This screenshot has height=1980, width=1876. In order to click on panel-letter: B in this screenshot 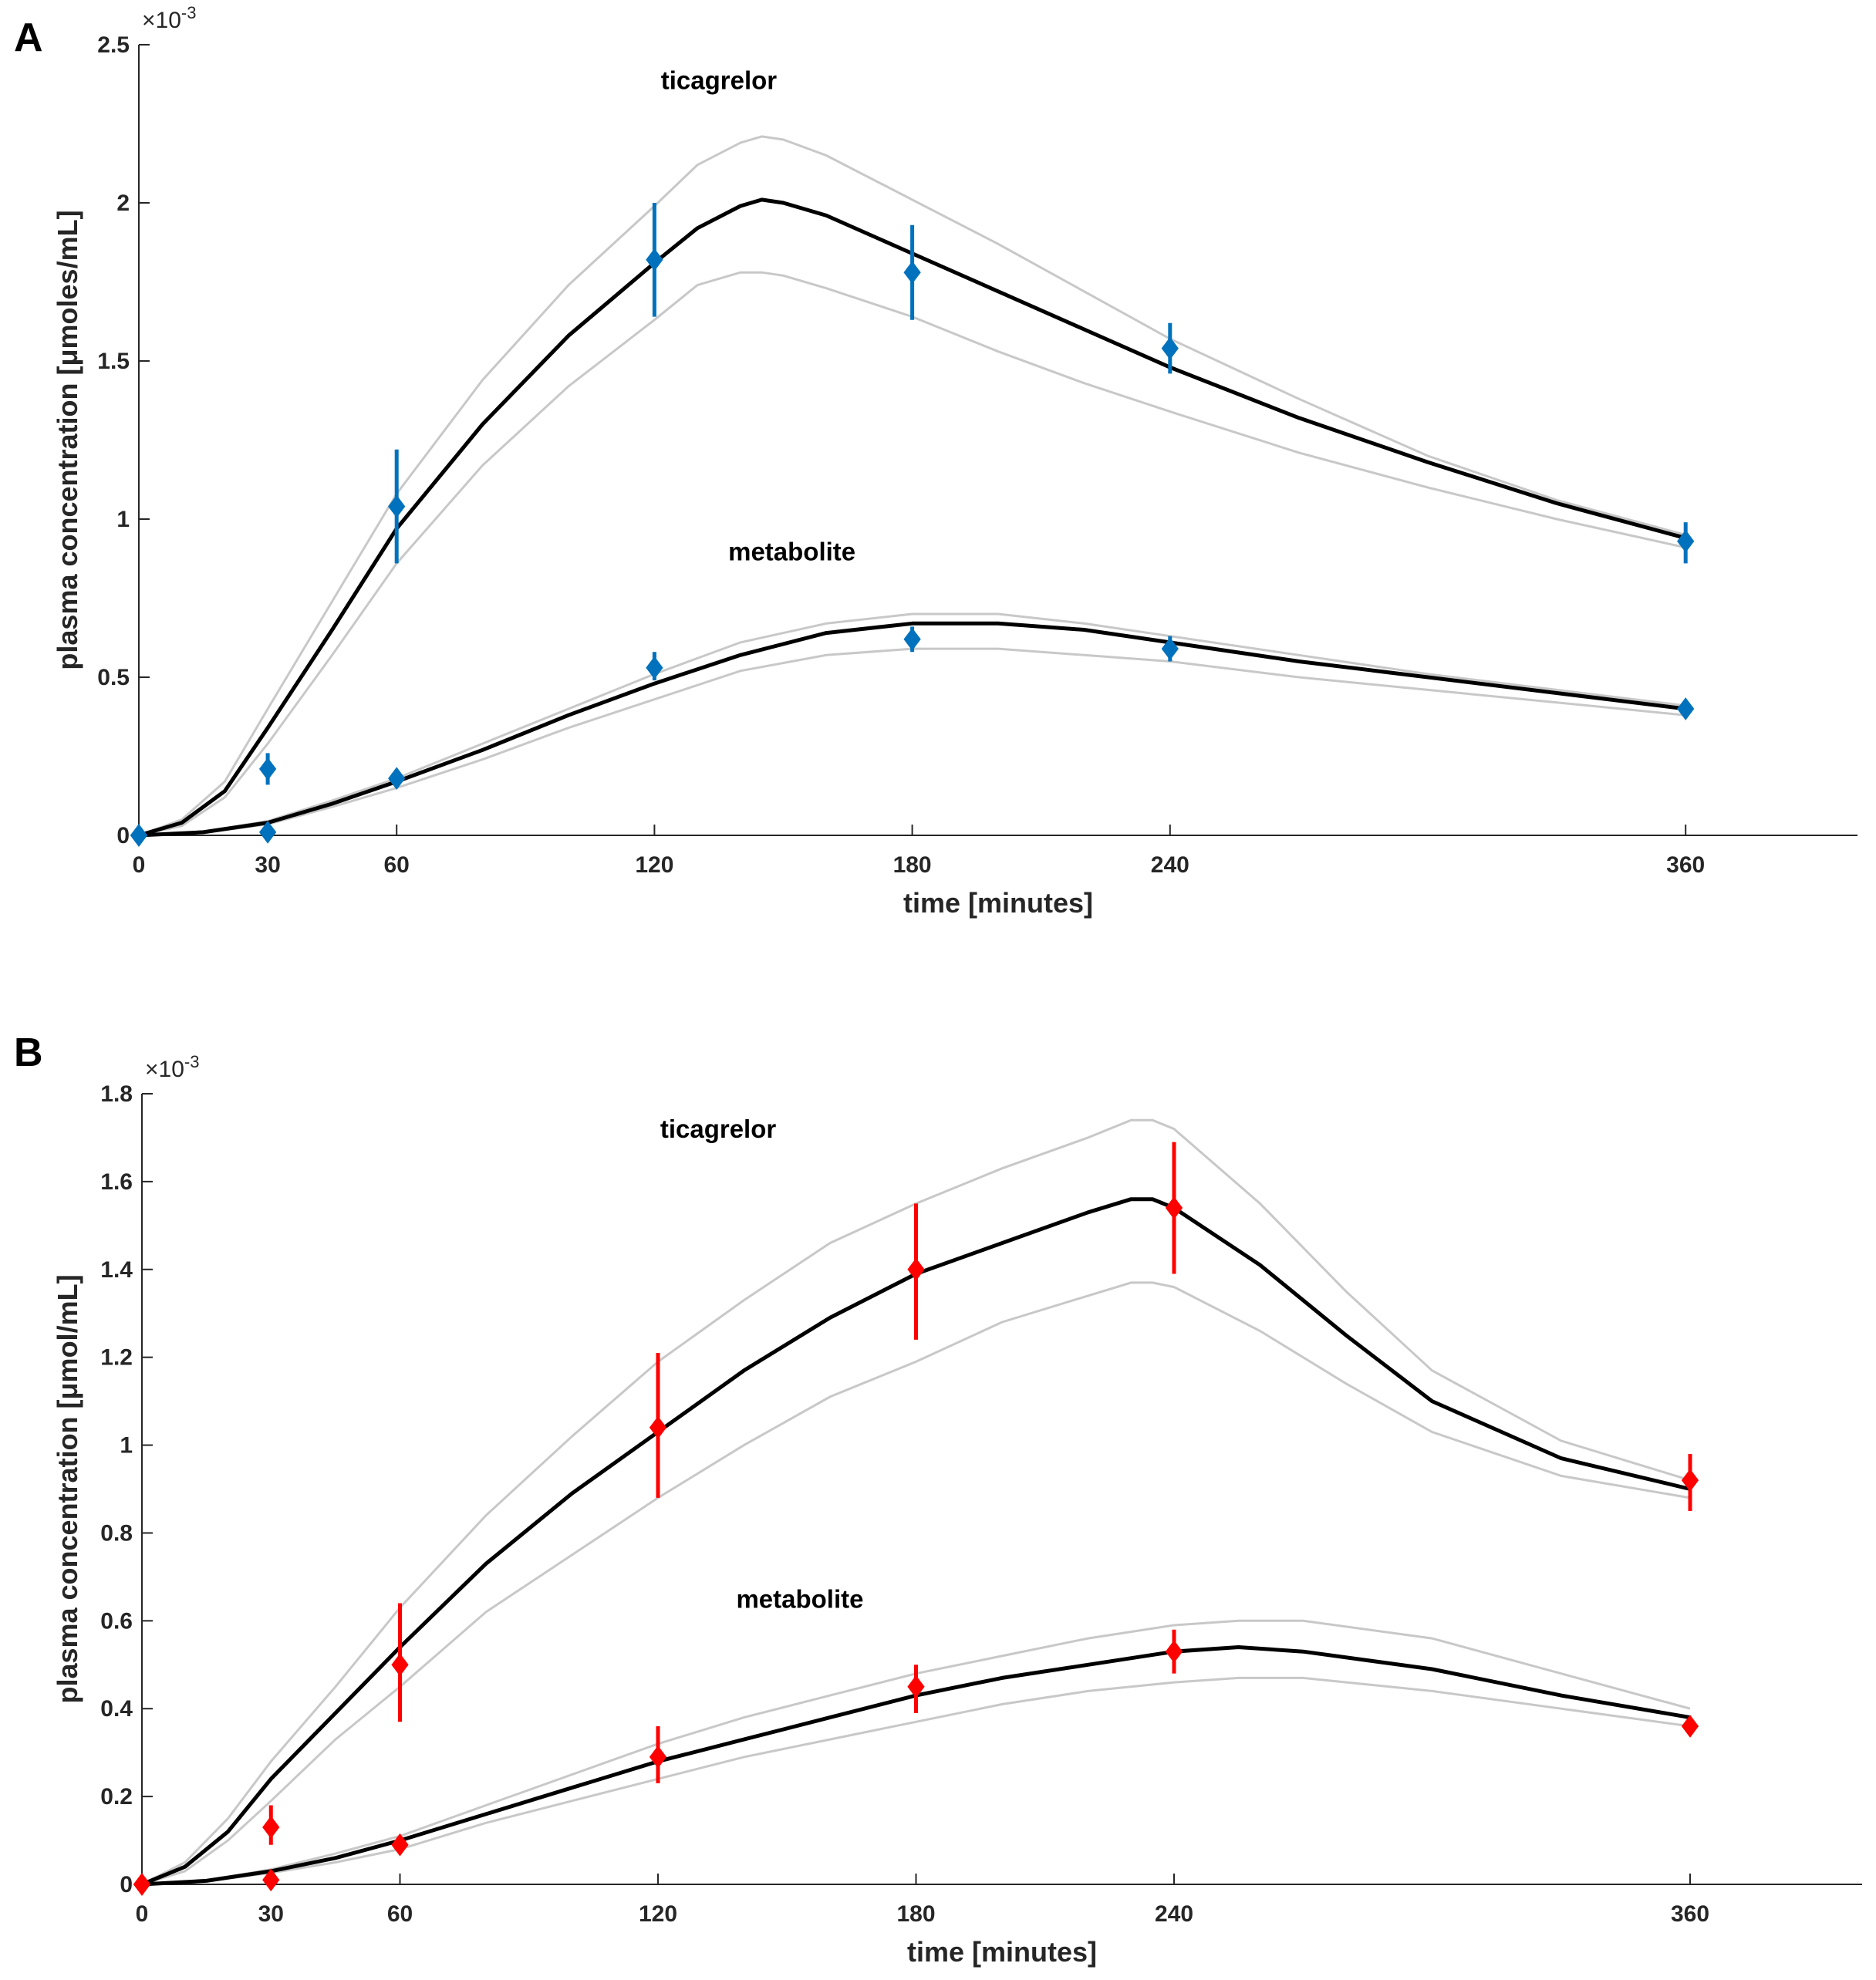, I will do `click(28, 1052)`.